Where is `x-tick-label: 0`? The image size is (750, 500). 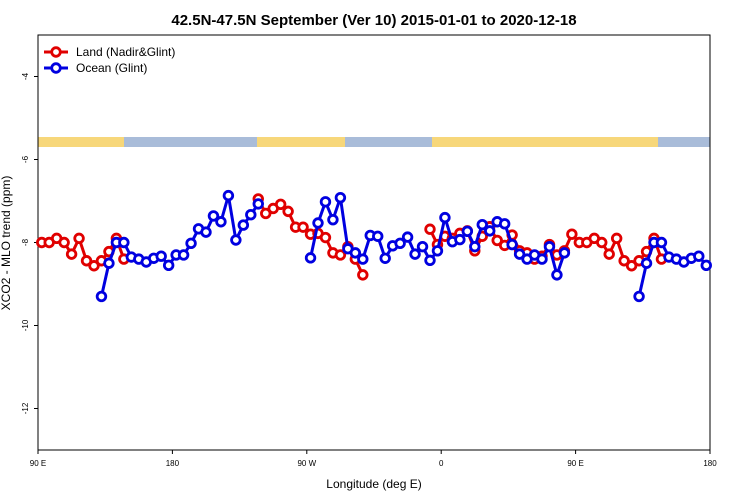
x-tick-label: 0 is located at coordinates (441, 463).